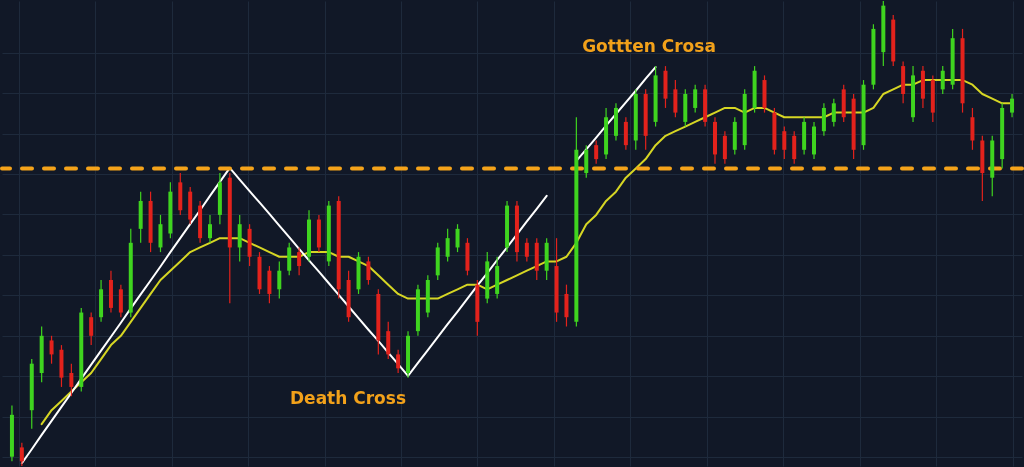 The width and height of the screenshot is (1024, 467). I want to click on annotation: Gottten Crosa, so click(649, 46).